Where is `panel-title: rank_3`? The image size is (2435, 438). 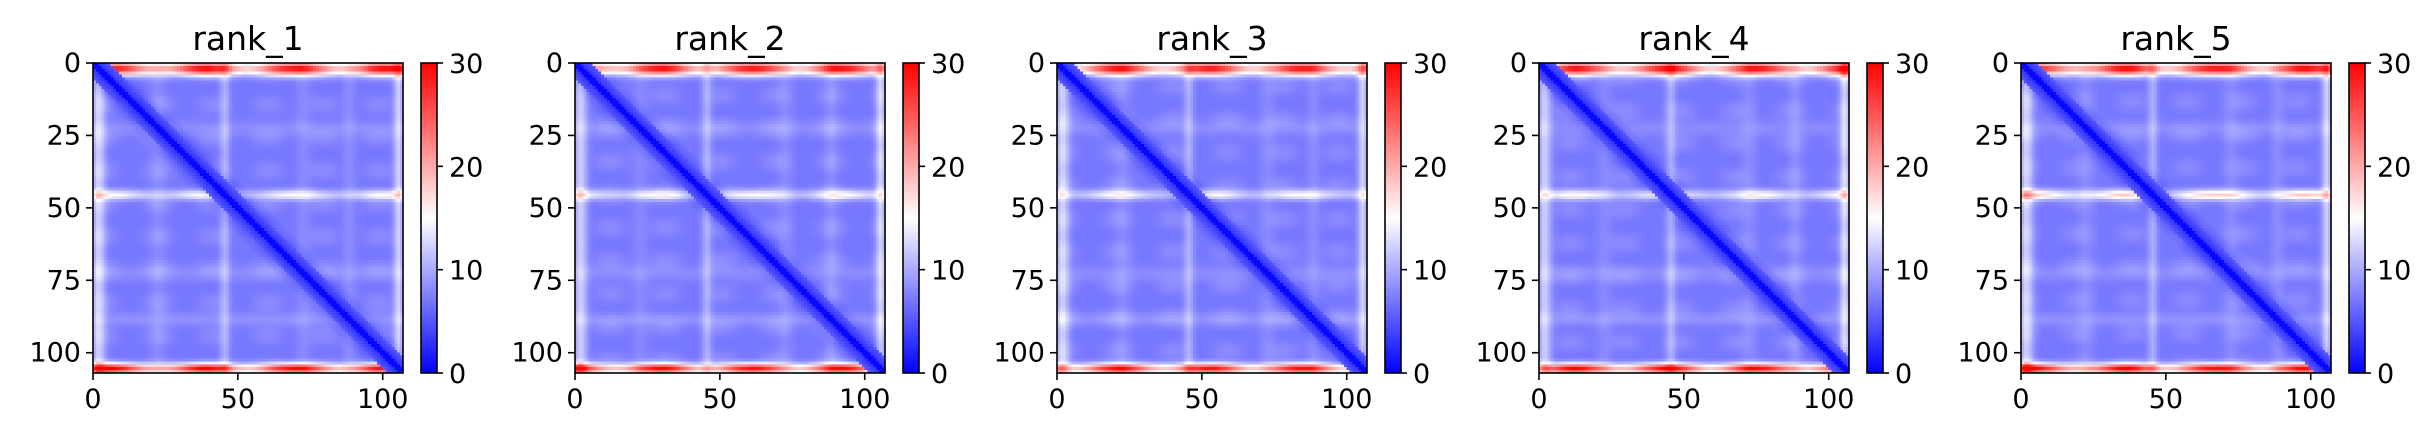 panel-title: rank_3 is located at coordinates (1211, 38).